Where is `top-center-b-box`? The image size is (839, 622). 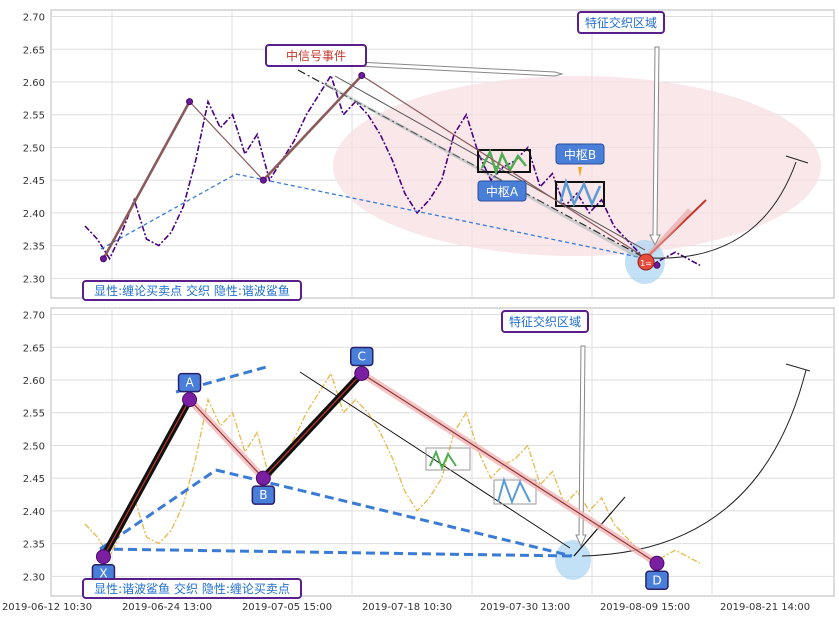
top-center-b-box is located at coordinates (580, 194).